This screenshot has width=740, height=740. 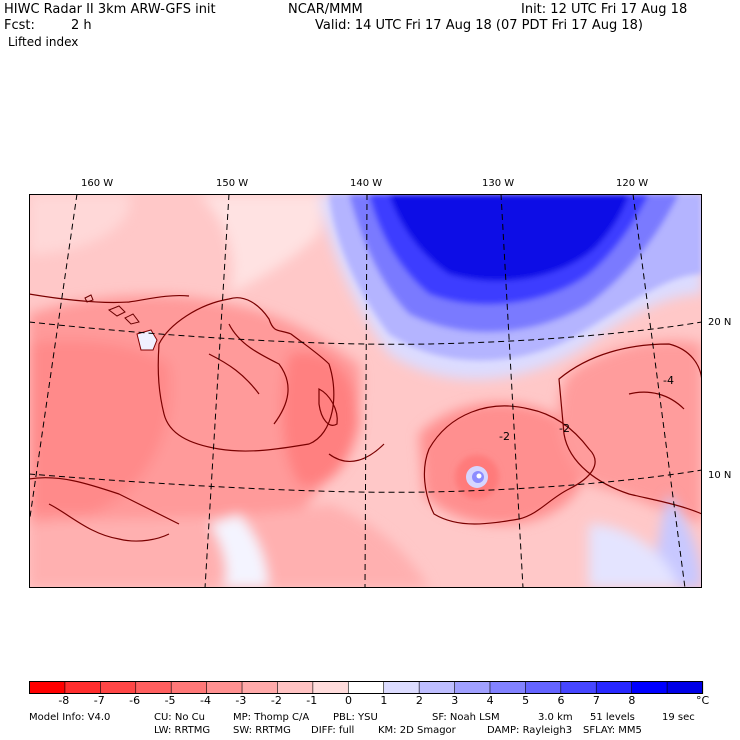 What do you see at coordinates (43, 42) in the screenshot?
I see `field-name: Lifted index` at bounding box center [43, 42].